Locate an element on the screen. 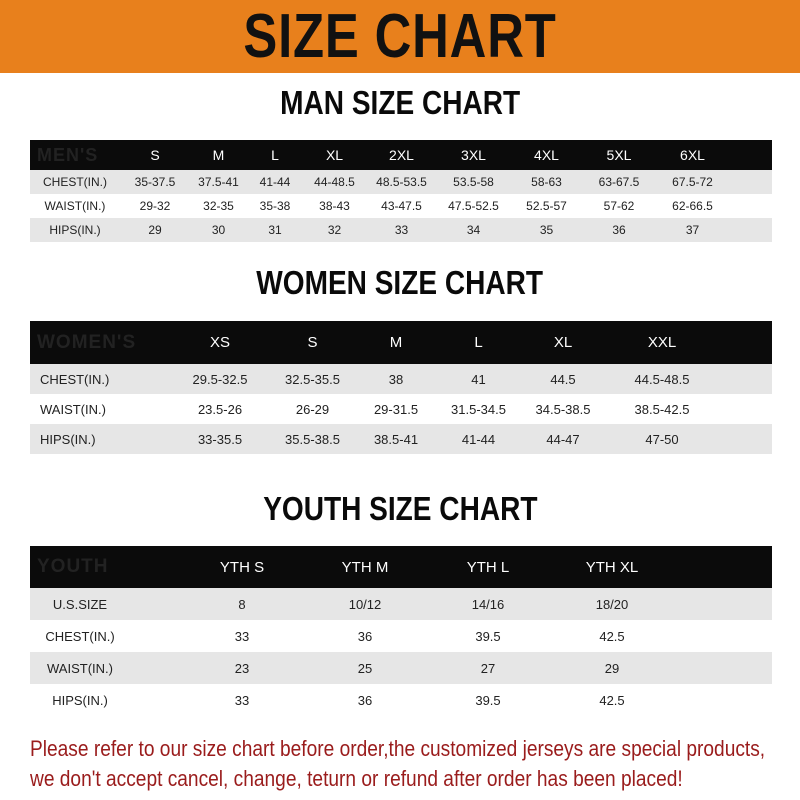 The height and width of the screenshot is (800, 800). table-cell: 41 is located at coordinates (478, 379).